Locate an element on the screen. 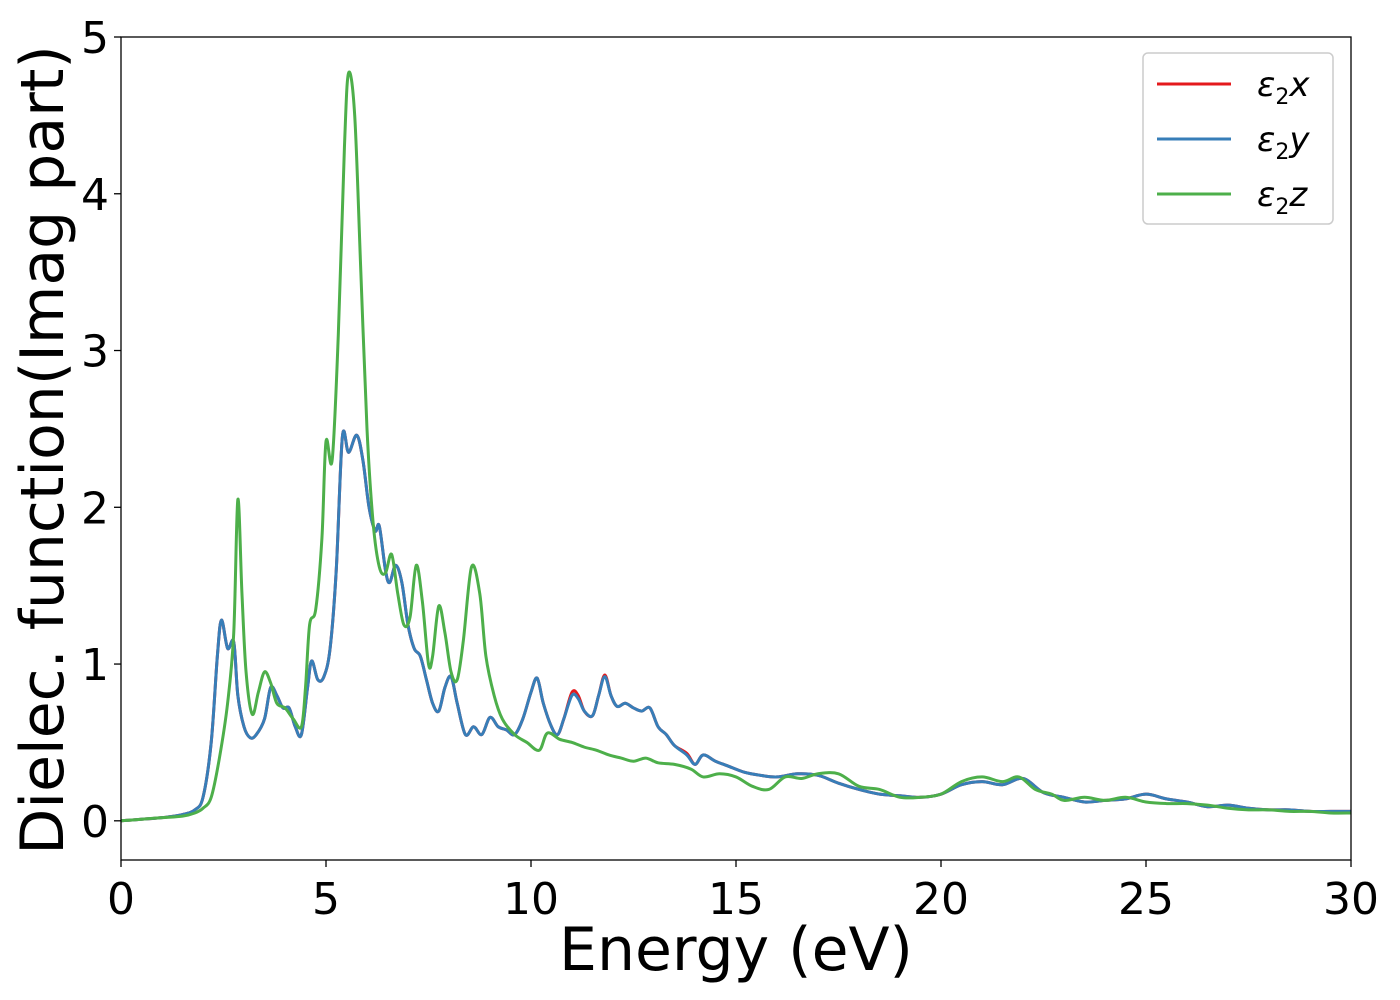  x-tick-label: 30 is located at coordinates (1351, 899).